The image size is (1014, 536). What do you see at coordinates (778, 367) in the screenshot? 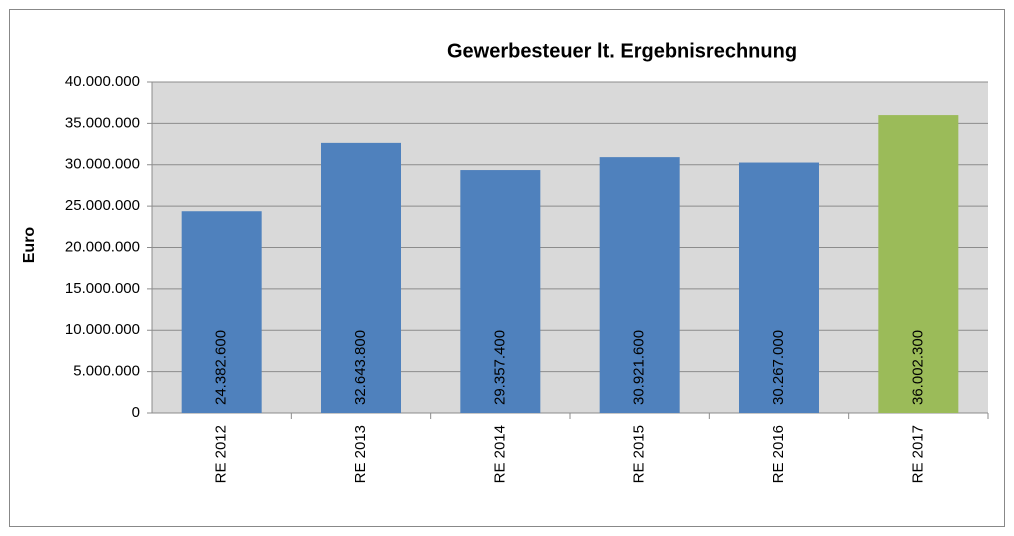
I see `data-label: 30.267.000` at bounding box center [778, 367].